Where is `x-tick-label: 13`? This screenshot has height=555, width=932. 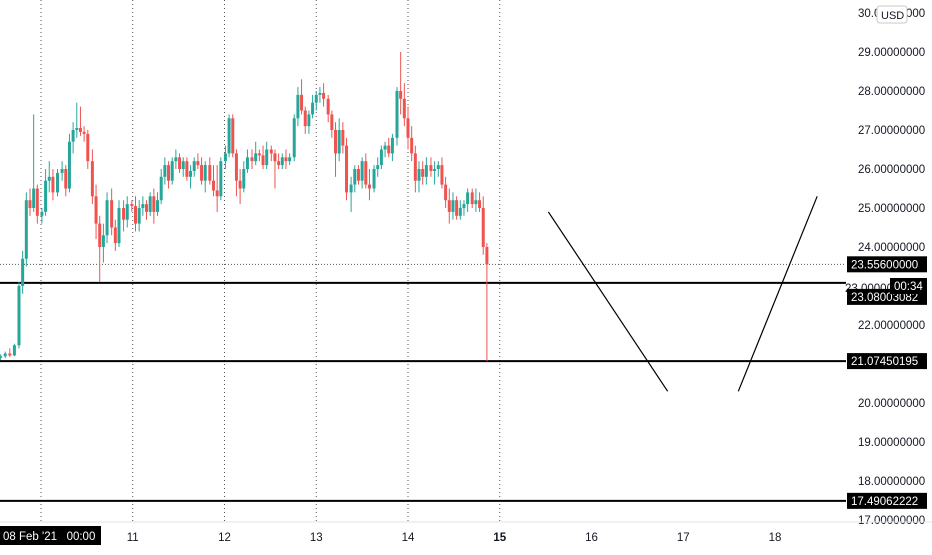 x-tick-label: 13 is located at coordinates (316, 538).